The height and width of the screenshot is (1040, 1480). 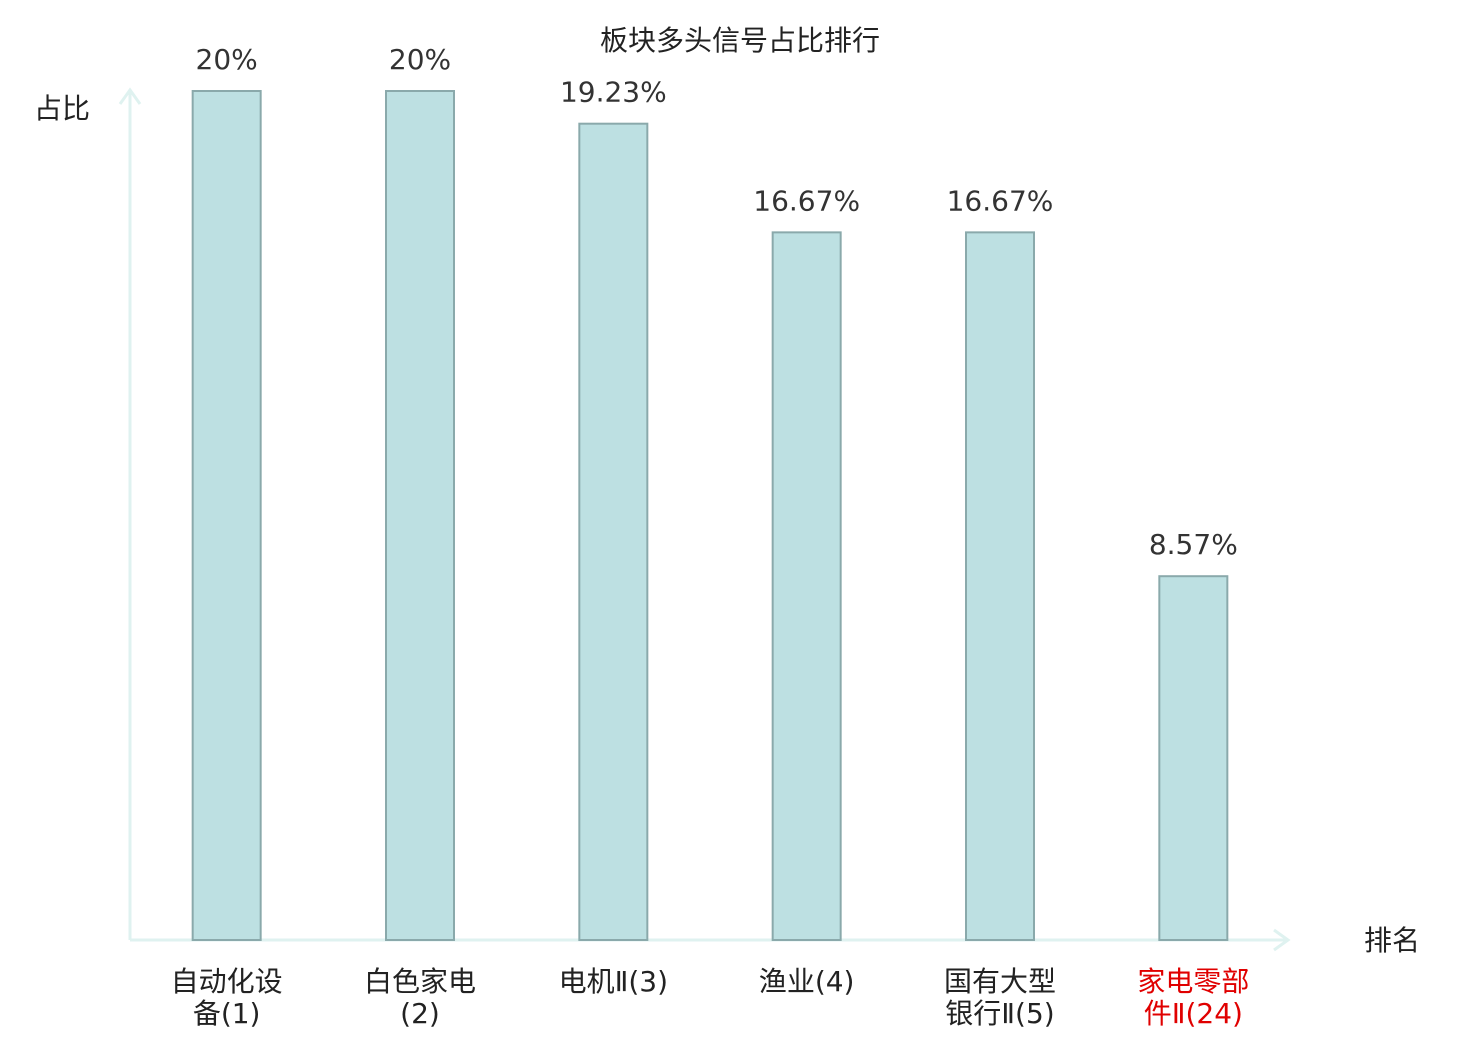 What do you see at coordinates (740, 40) in the screenshot?
I see `chart-title: 板块多头信号占比排行` at bounding box center [740, 40].